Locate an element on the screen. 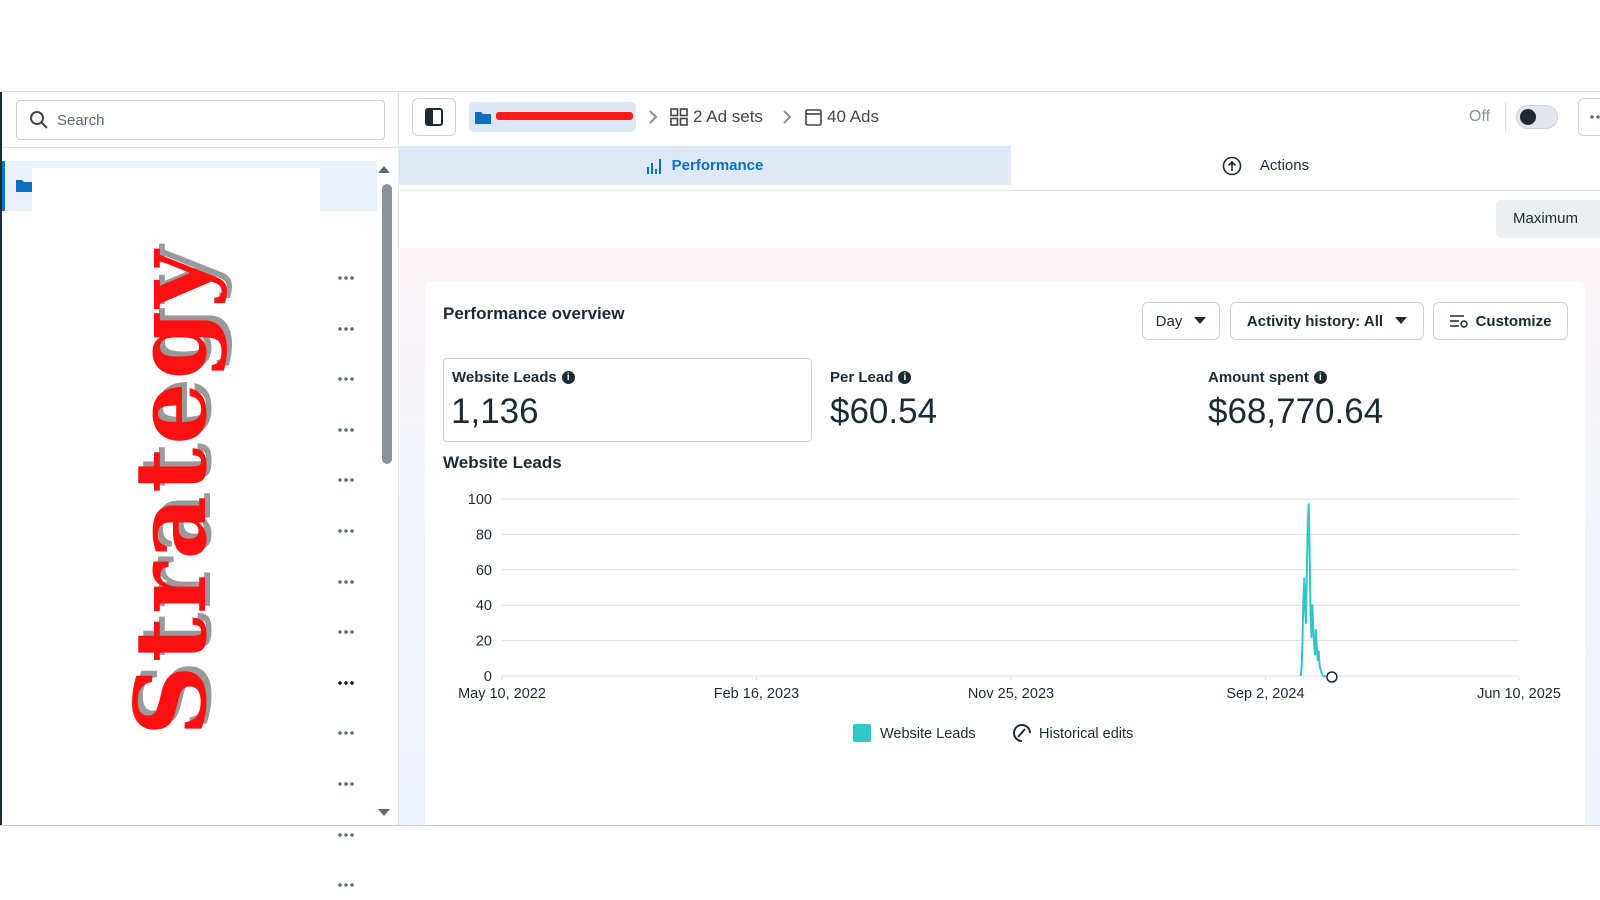  metric-label-text: Amount spent is located at coordinates (1258, 377).